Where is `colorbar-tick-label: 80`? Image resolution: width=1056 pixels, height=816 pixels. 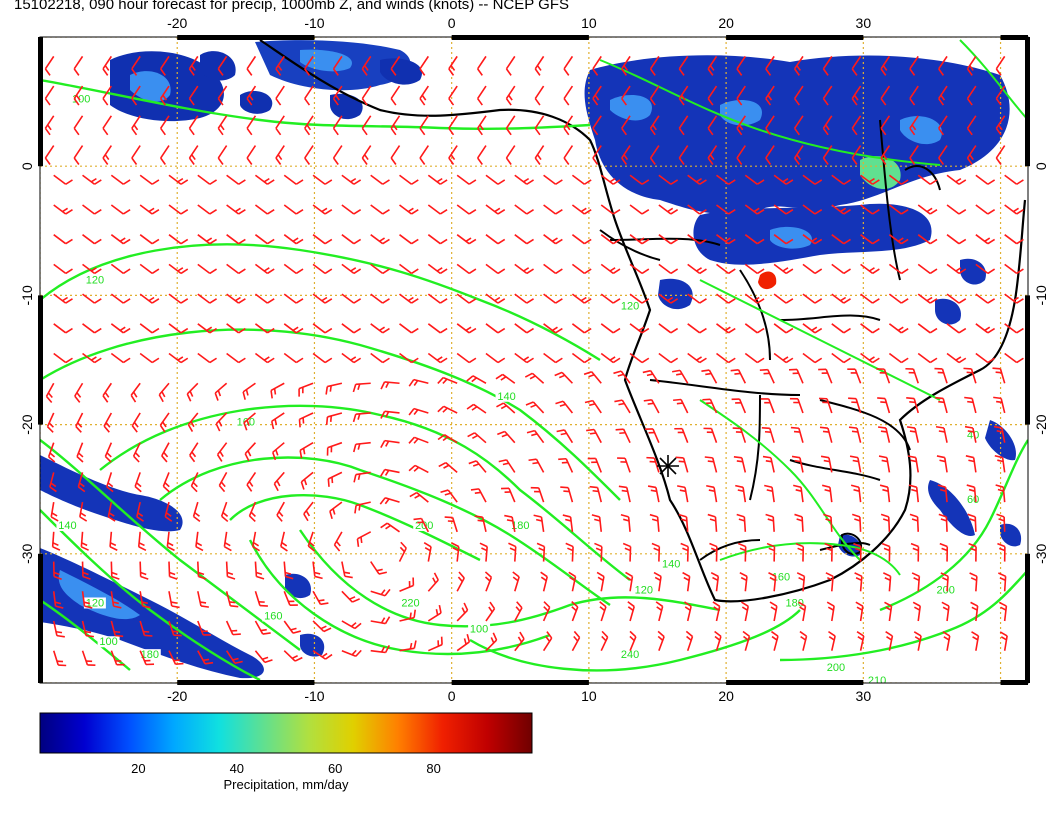
colorbar-tick-label: 80 is located at coordinates (433, 768).